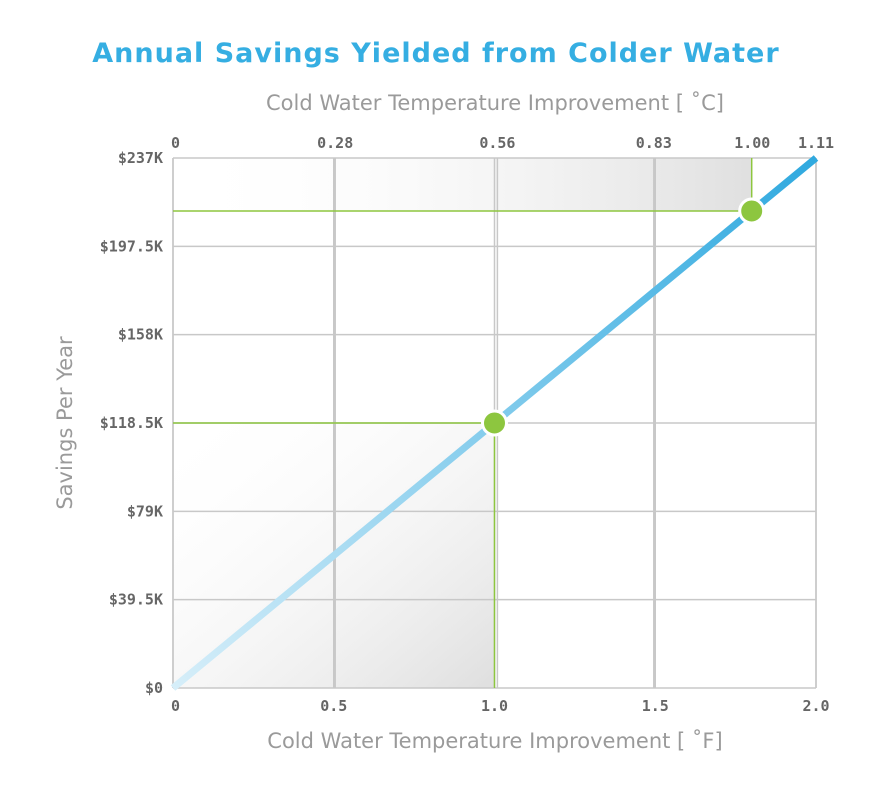  What do you see at coordinates (462, 184) in the screenshot?
I see `shade-region-high` at bounding box center [462, 184].